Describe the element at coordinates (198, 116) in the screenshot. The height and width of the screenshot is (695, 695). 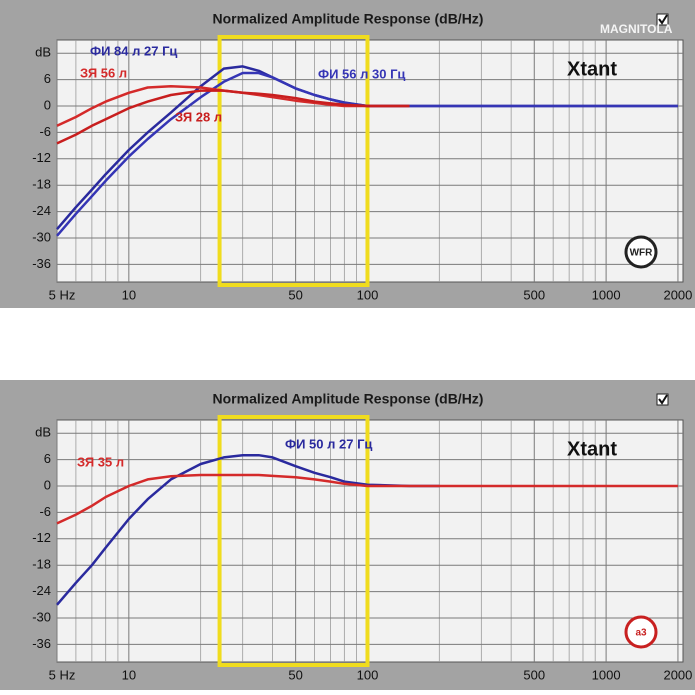
I see `series-label: ЗЯ 28 л` at that location.